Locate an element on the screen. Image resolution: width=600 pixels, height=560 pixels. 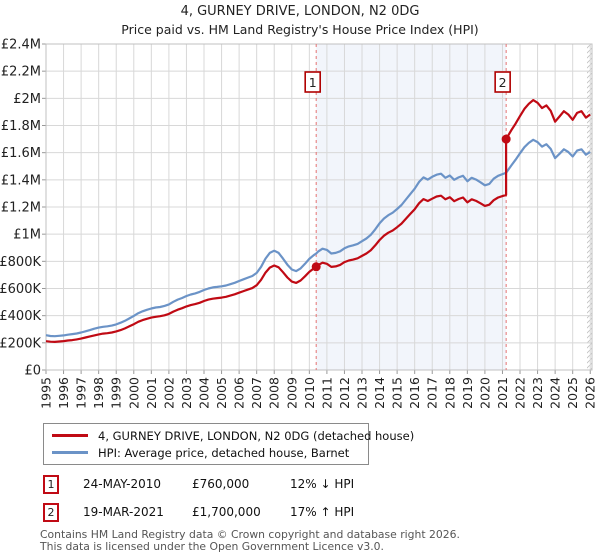
svg-text: £1.2M is located at coordinates (21, 208).